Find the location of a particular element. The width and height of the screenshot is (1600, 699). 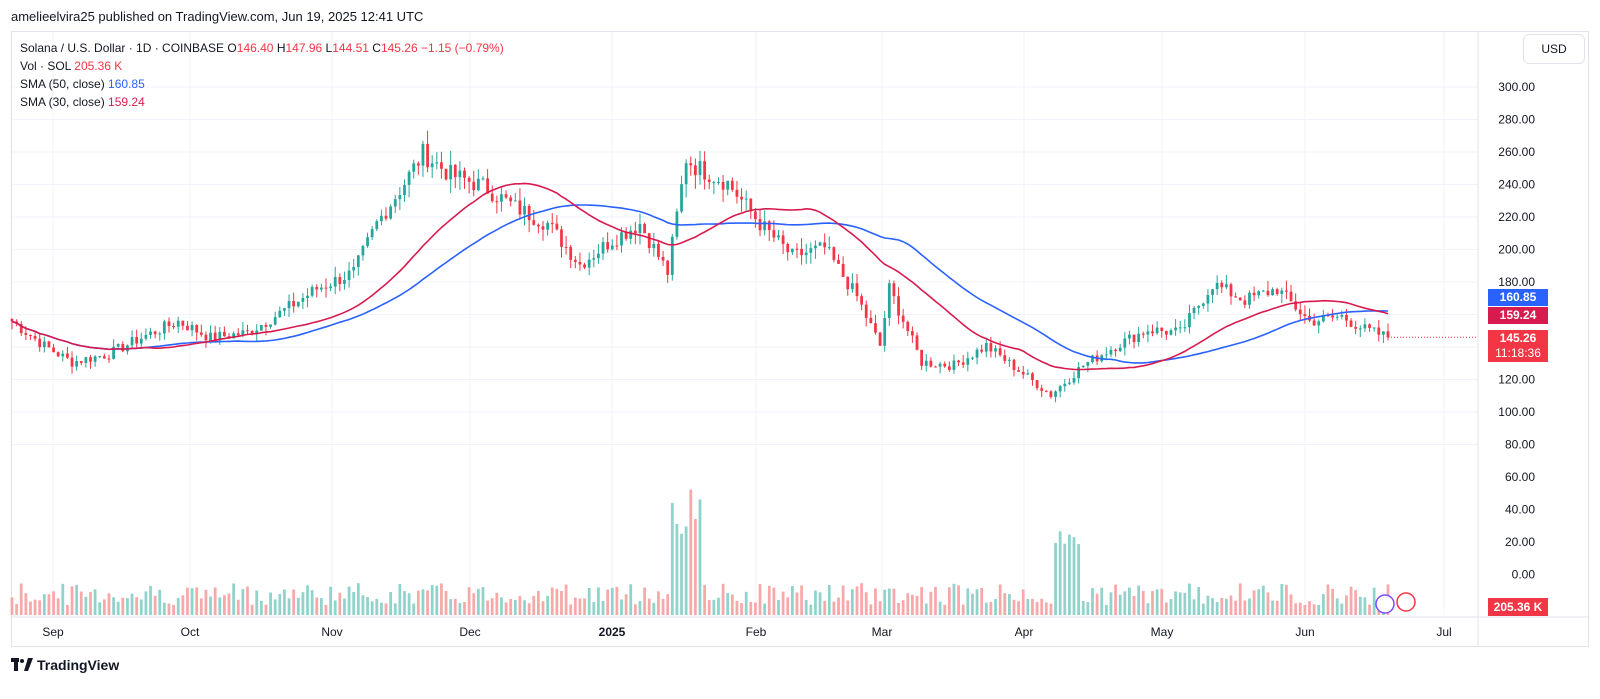

legend-sma30-row: SMA (30, close) 159.24 is located at coordinates (262, 102).